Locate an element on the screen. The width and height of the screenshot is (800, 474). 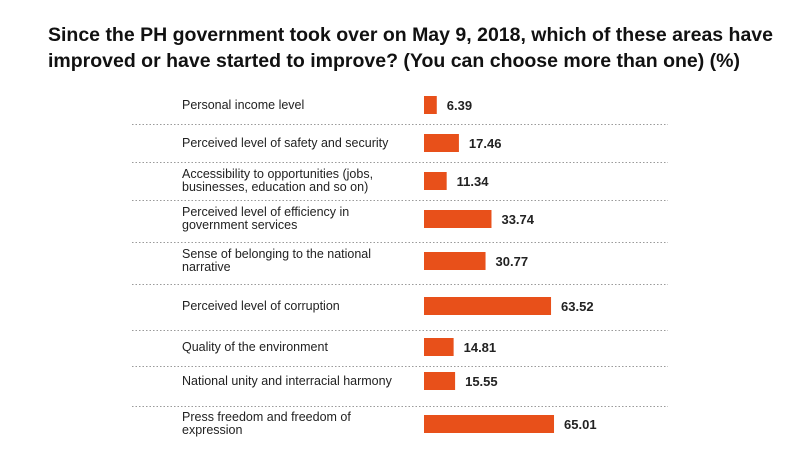
value-label: 65.01 is located at coordinates (580, 424).